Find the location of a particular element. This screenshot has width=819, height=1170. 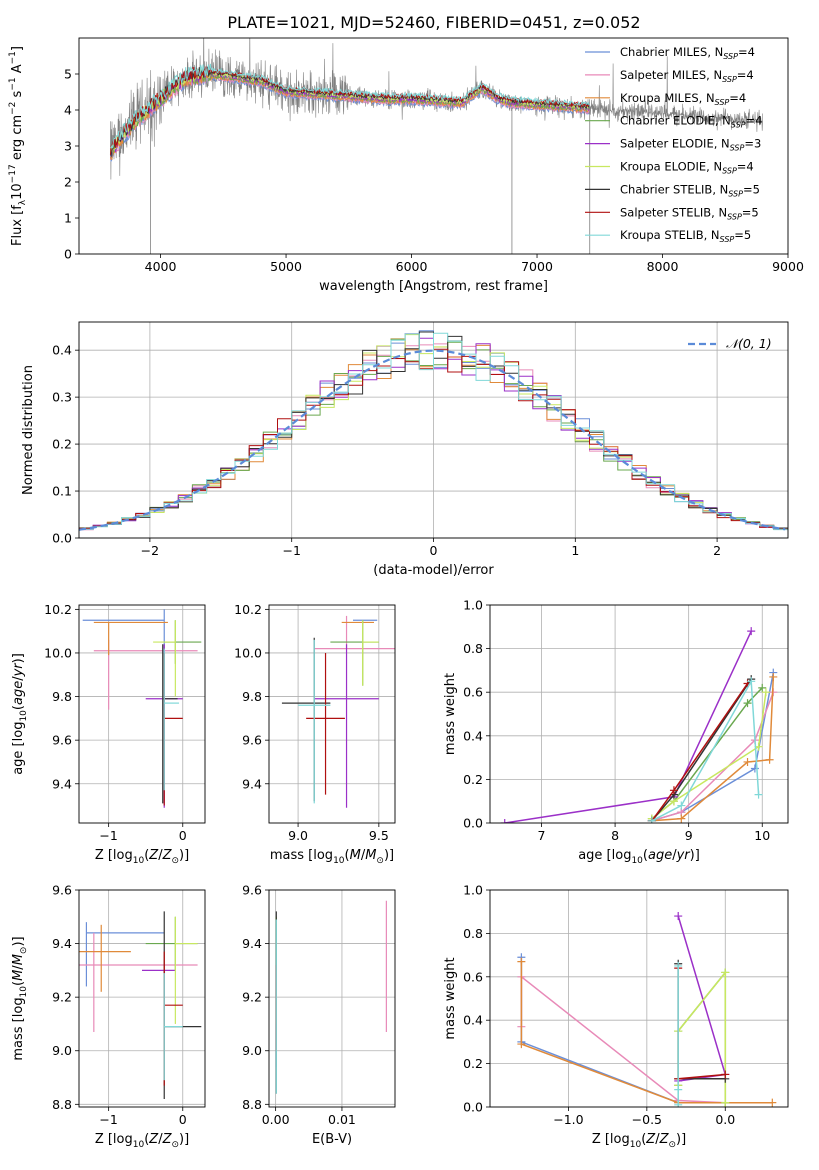

weight-vs-age-xtick-label: 10 is located at coordinates (762, 835).